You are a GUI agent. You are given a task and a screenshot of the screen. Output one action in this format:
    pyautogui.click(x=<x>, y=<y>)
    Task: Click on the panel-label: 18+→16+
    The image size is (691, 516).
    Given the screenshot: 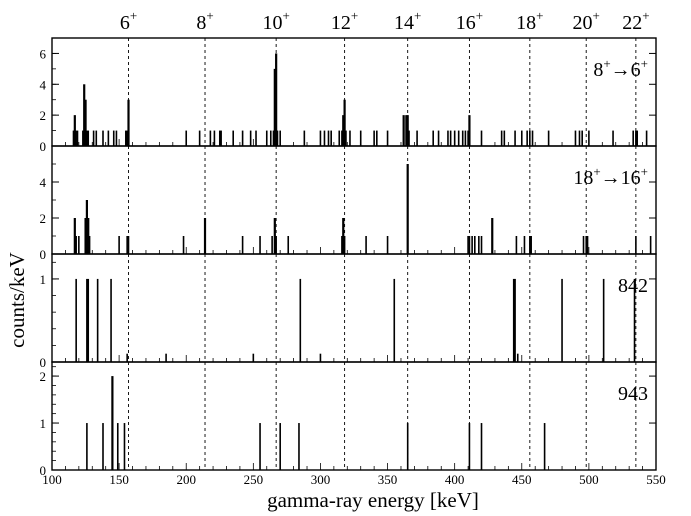 What is the action you would take?
    pyautogui.click(x=610, y=176)
    